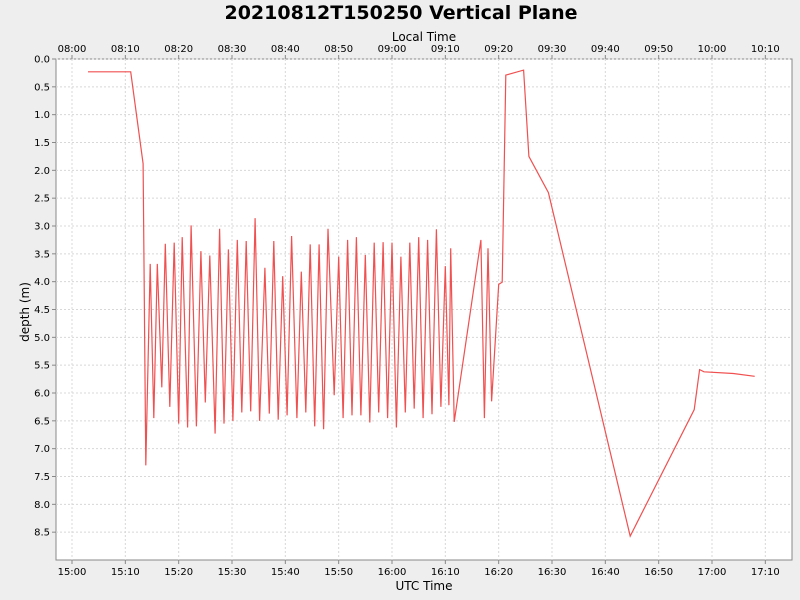  What do you see at coordinates (42, 87) in the screenshot?
I see `y-tick-label: 0.5` at bounding box center [42, 87].